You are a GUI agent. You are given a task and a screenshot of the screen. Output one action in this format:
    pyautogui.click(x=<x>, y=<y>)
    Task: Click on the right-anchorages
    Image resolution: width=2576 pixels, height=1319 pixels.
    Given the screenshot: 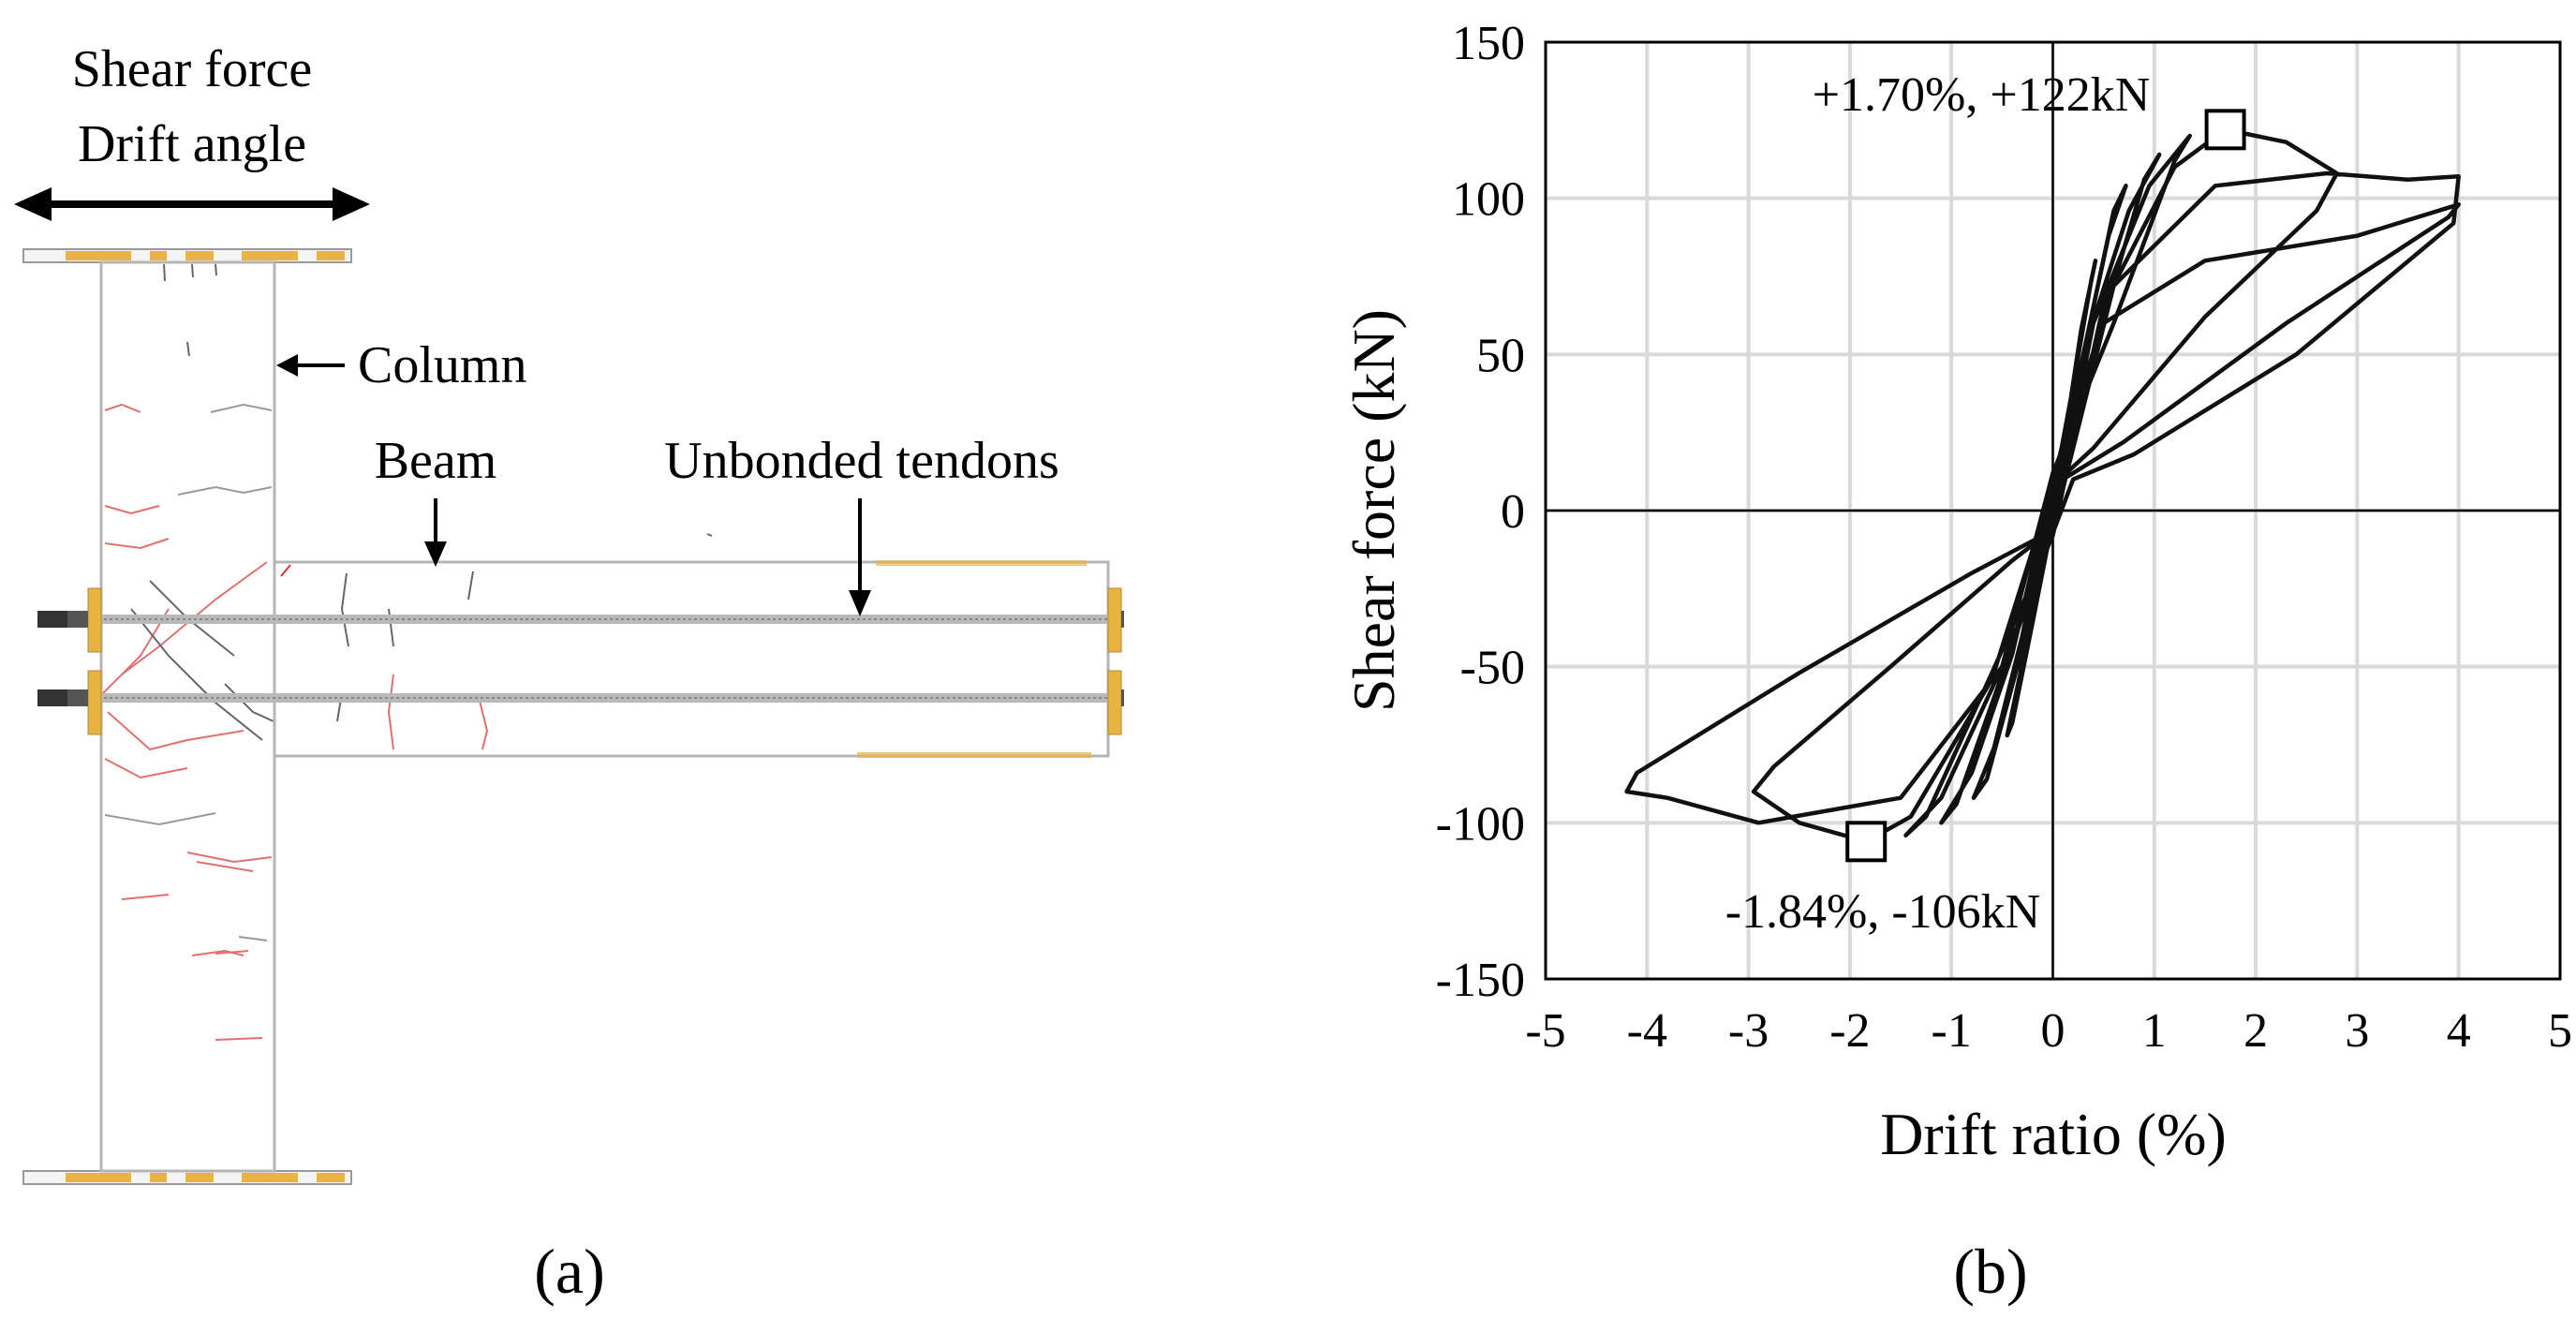 What is the action you would take?
    pyautogui.click(x=1115, y=661)
    